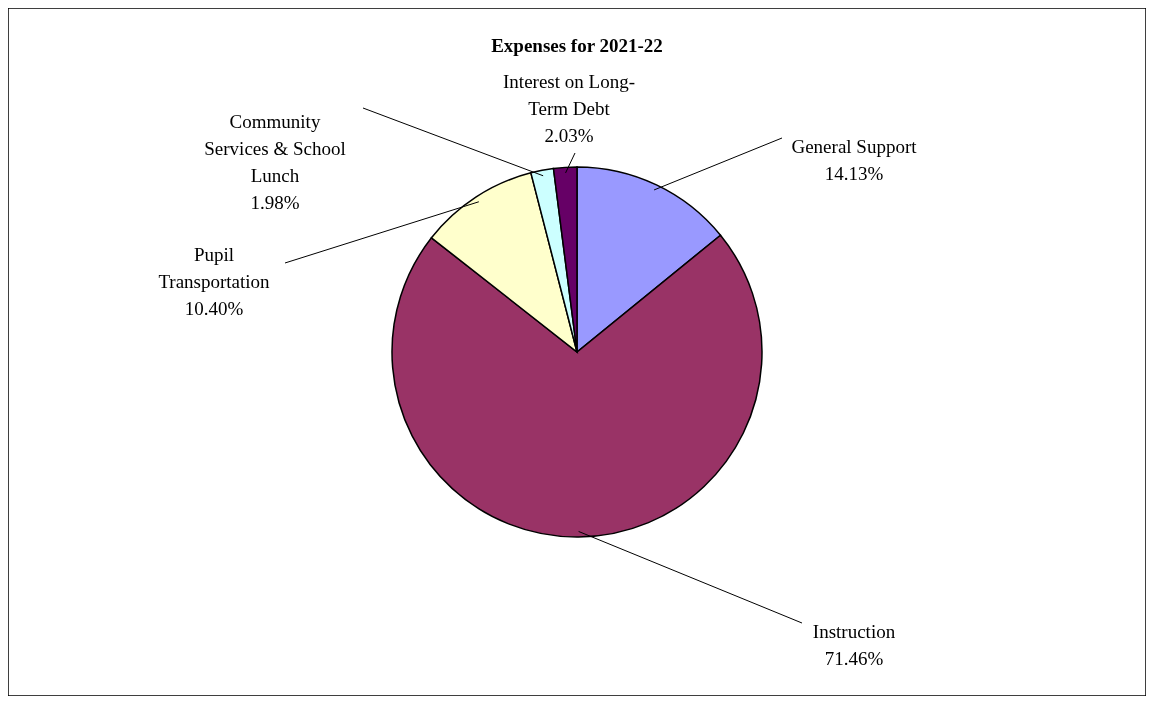 This screenshot has width=1154, height=704. I want to click on slice-label: Instruction, so click(854, 631).